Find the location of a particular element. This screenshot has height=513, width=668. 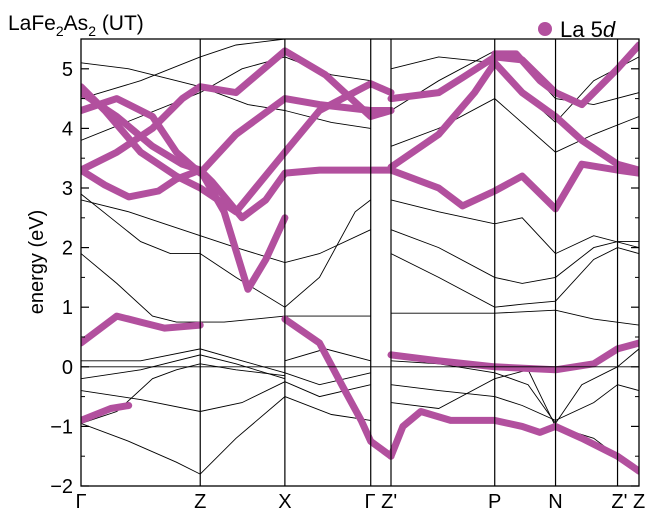

x-tick-label-5: N is located at coordinates (555, 502).